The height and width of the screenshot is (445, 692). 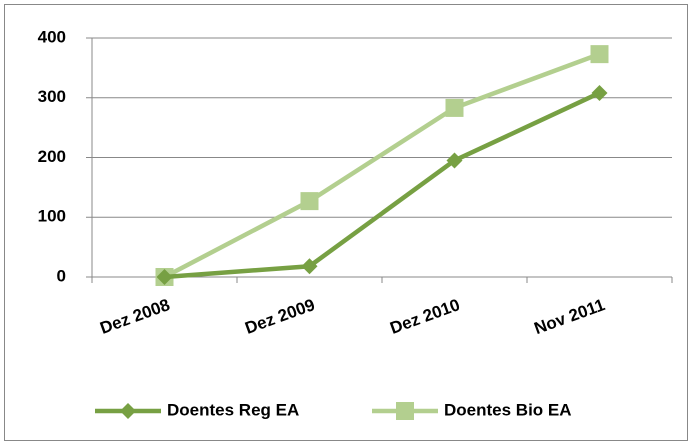 I want to click on y-tick-label: 200, so click(x=52, y=156).